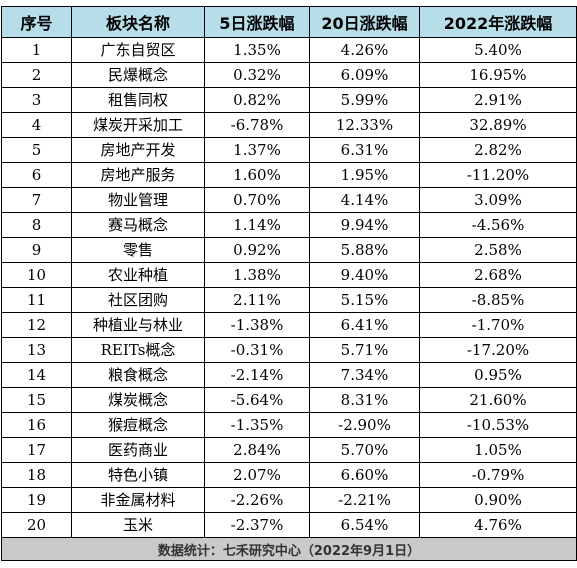 The width and height of the screenshot is (577, 568). Describe the element at coordinates (138, 50) in the screenshot. I see `cell-sector-name: 广东自贸区` at that location.